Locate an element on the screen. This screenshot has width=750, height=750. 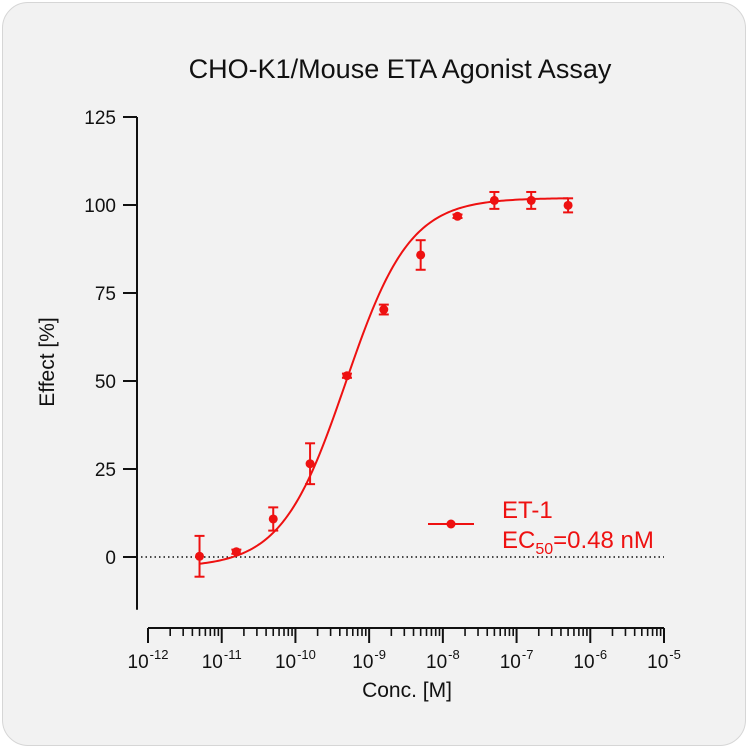
legend-marker is located at coordinates (451, 524).